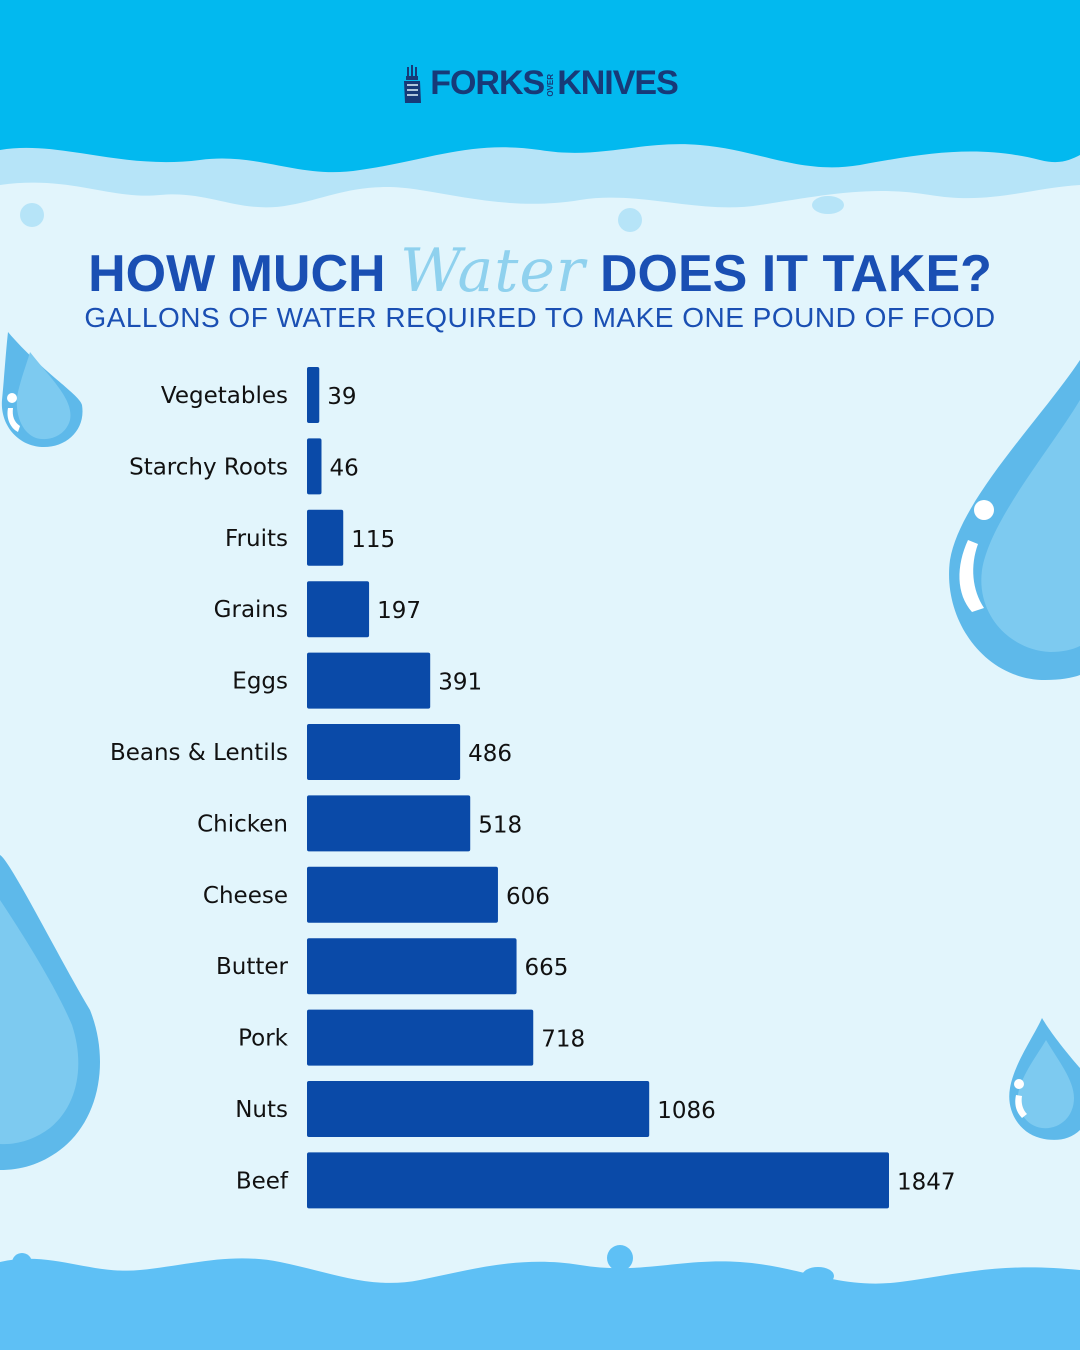  I want to click on bar-cheese, so click(402, 894).